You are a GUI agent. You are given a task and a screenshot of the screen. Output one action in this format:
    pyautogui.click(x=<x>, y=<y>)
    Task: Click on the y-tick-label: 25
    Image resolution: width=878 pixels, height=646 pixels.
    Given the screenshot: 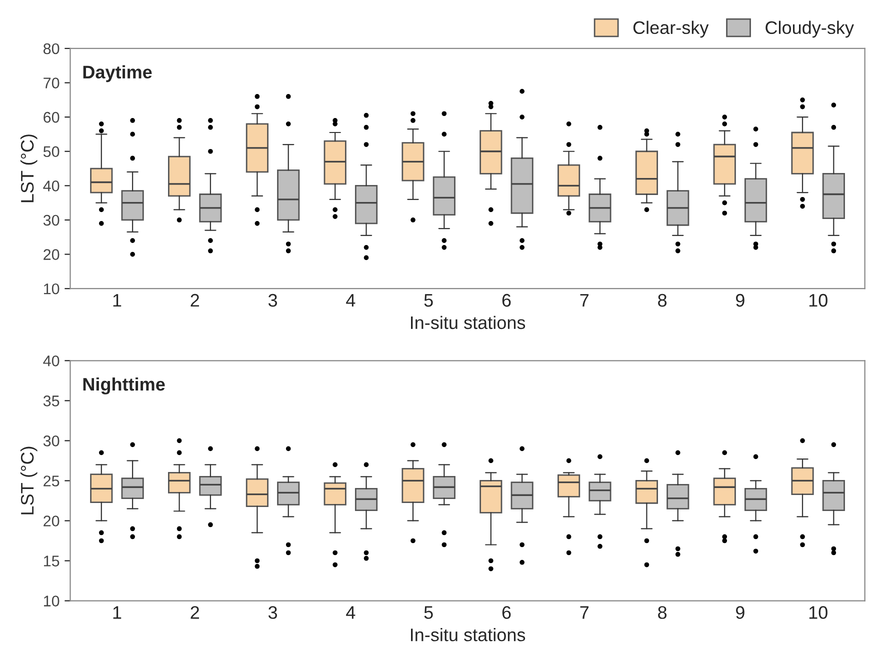 What is the action you would take?
    pyautogui.click(x=52, y=481)
    